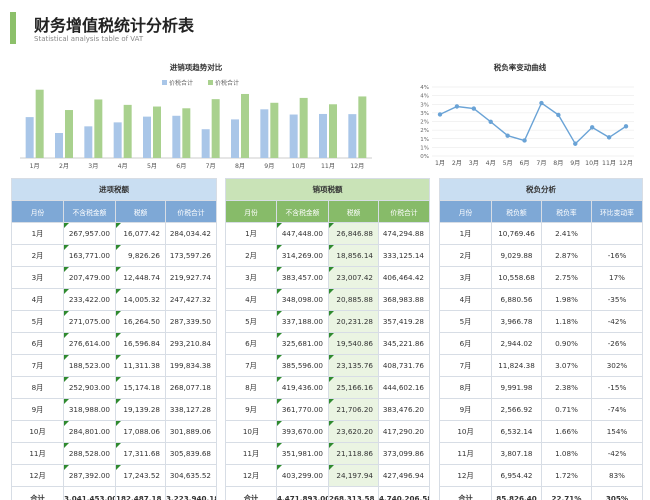  Describe the element at coordinates (191, 453) in the screenshot. I see `input-tax-cell: 305,839.68` at that location.